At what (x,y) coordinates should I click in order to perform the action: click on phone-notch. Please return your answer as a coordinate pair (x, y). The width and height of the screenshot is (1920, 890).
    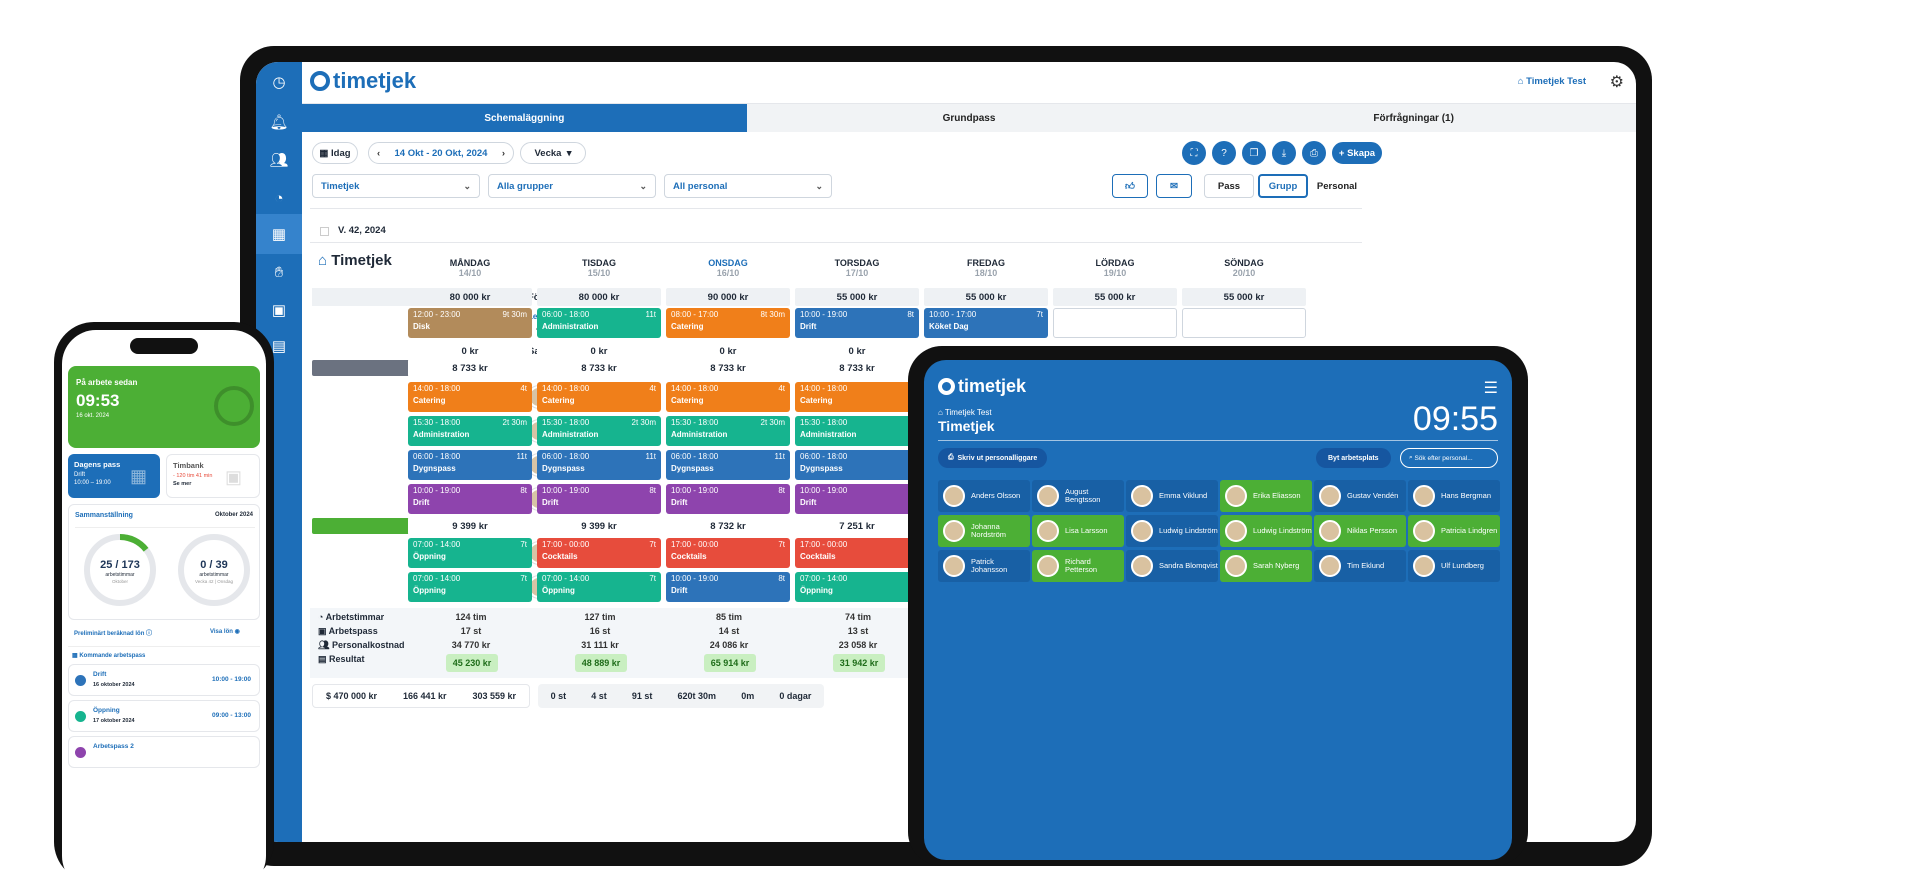
    Looking at the image, I should click on (164, 346).